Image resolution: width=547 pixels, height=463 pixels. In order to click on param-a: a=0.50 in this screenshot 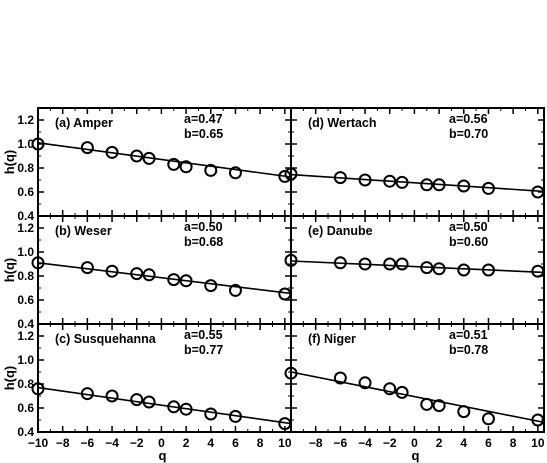, I will do `click(203, 227)`.